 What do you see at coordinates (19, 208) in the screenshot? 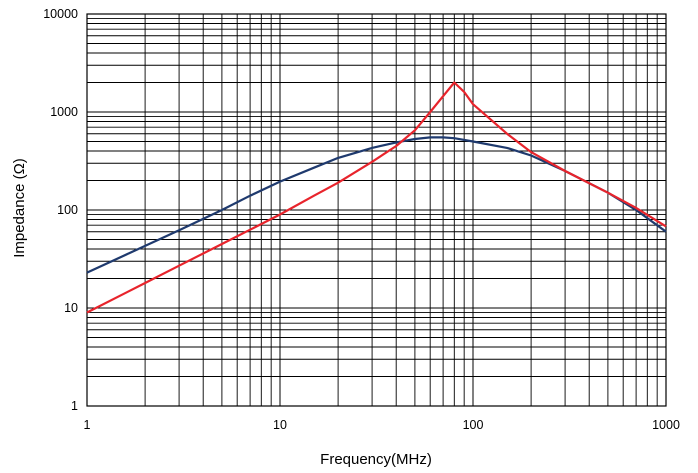
I see `y-axis-title: Impedance (Ω)` at bounding box center [19, 208].